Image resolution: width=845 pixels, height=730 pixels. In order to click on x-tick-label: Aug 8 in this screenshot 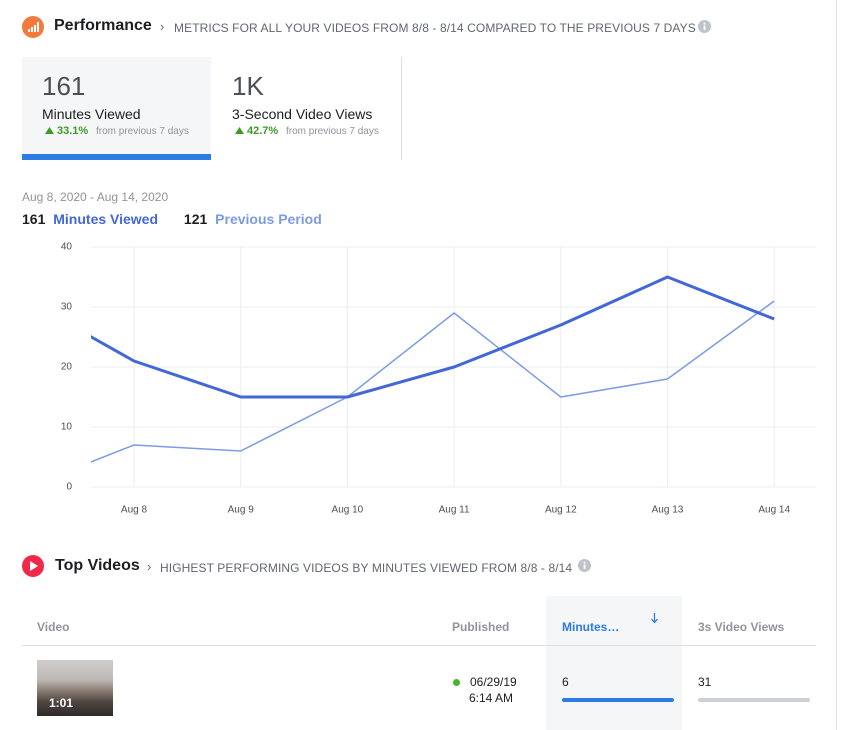, I will do `click(134, 510)`.